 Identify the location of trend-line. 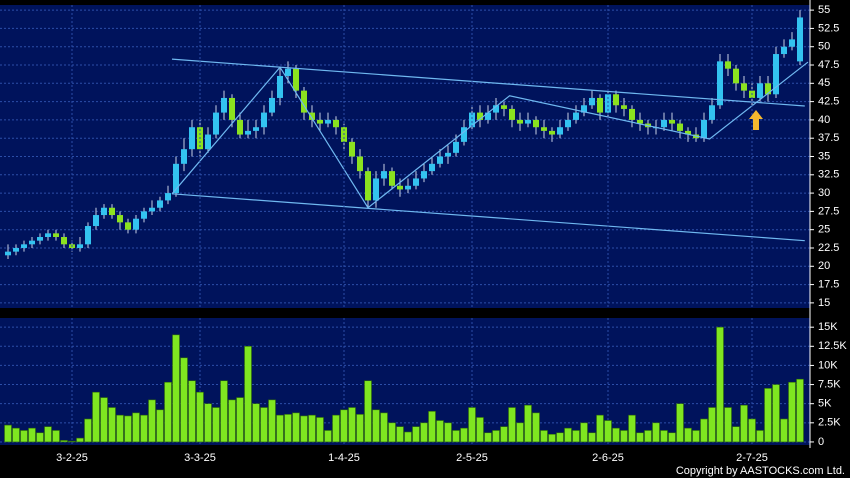
(488, 217).